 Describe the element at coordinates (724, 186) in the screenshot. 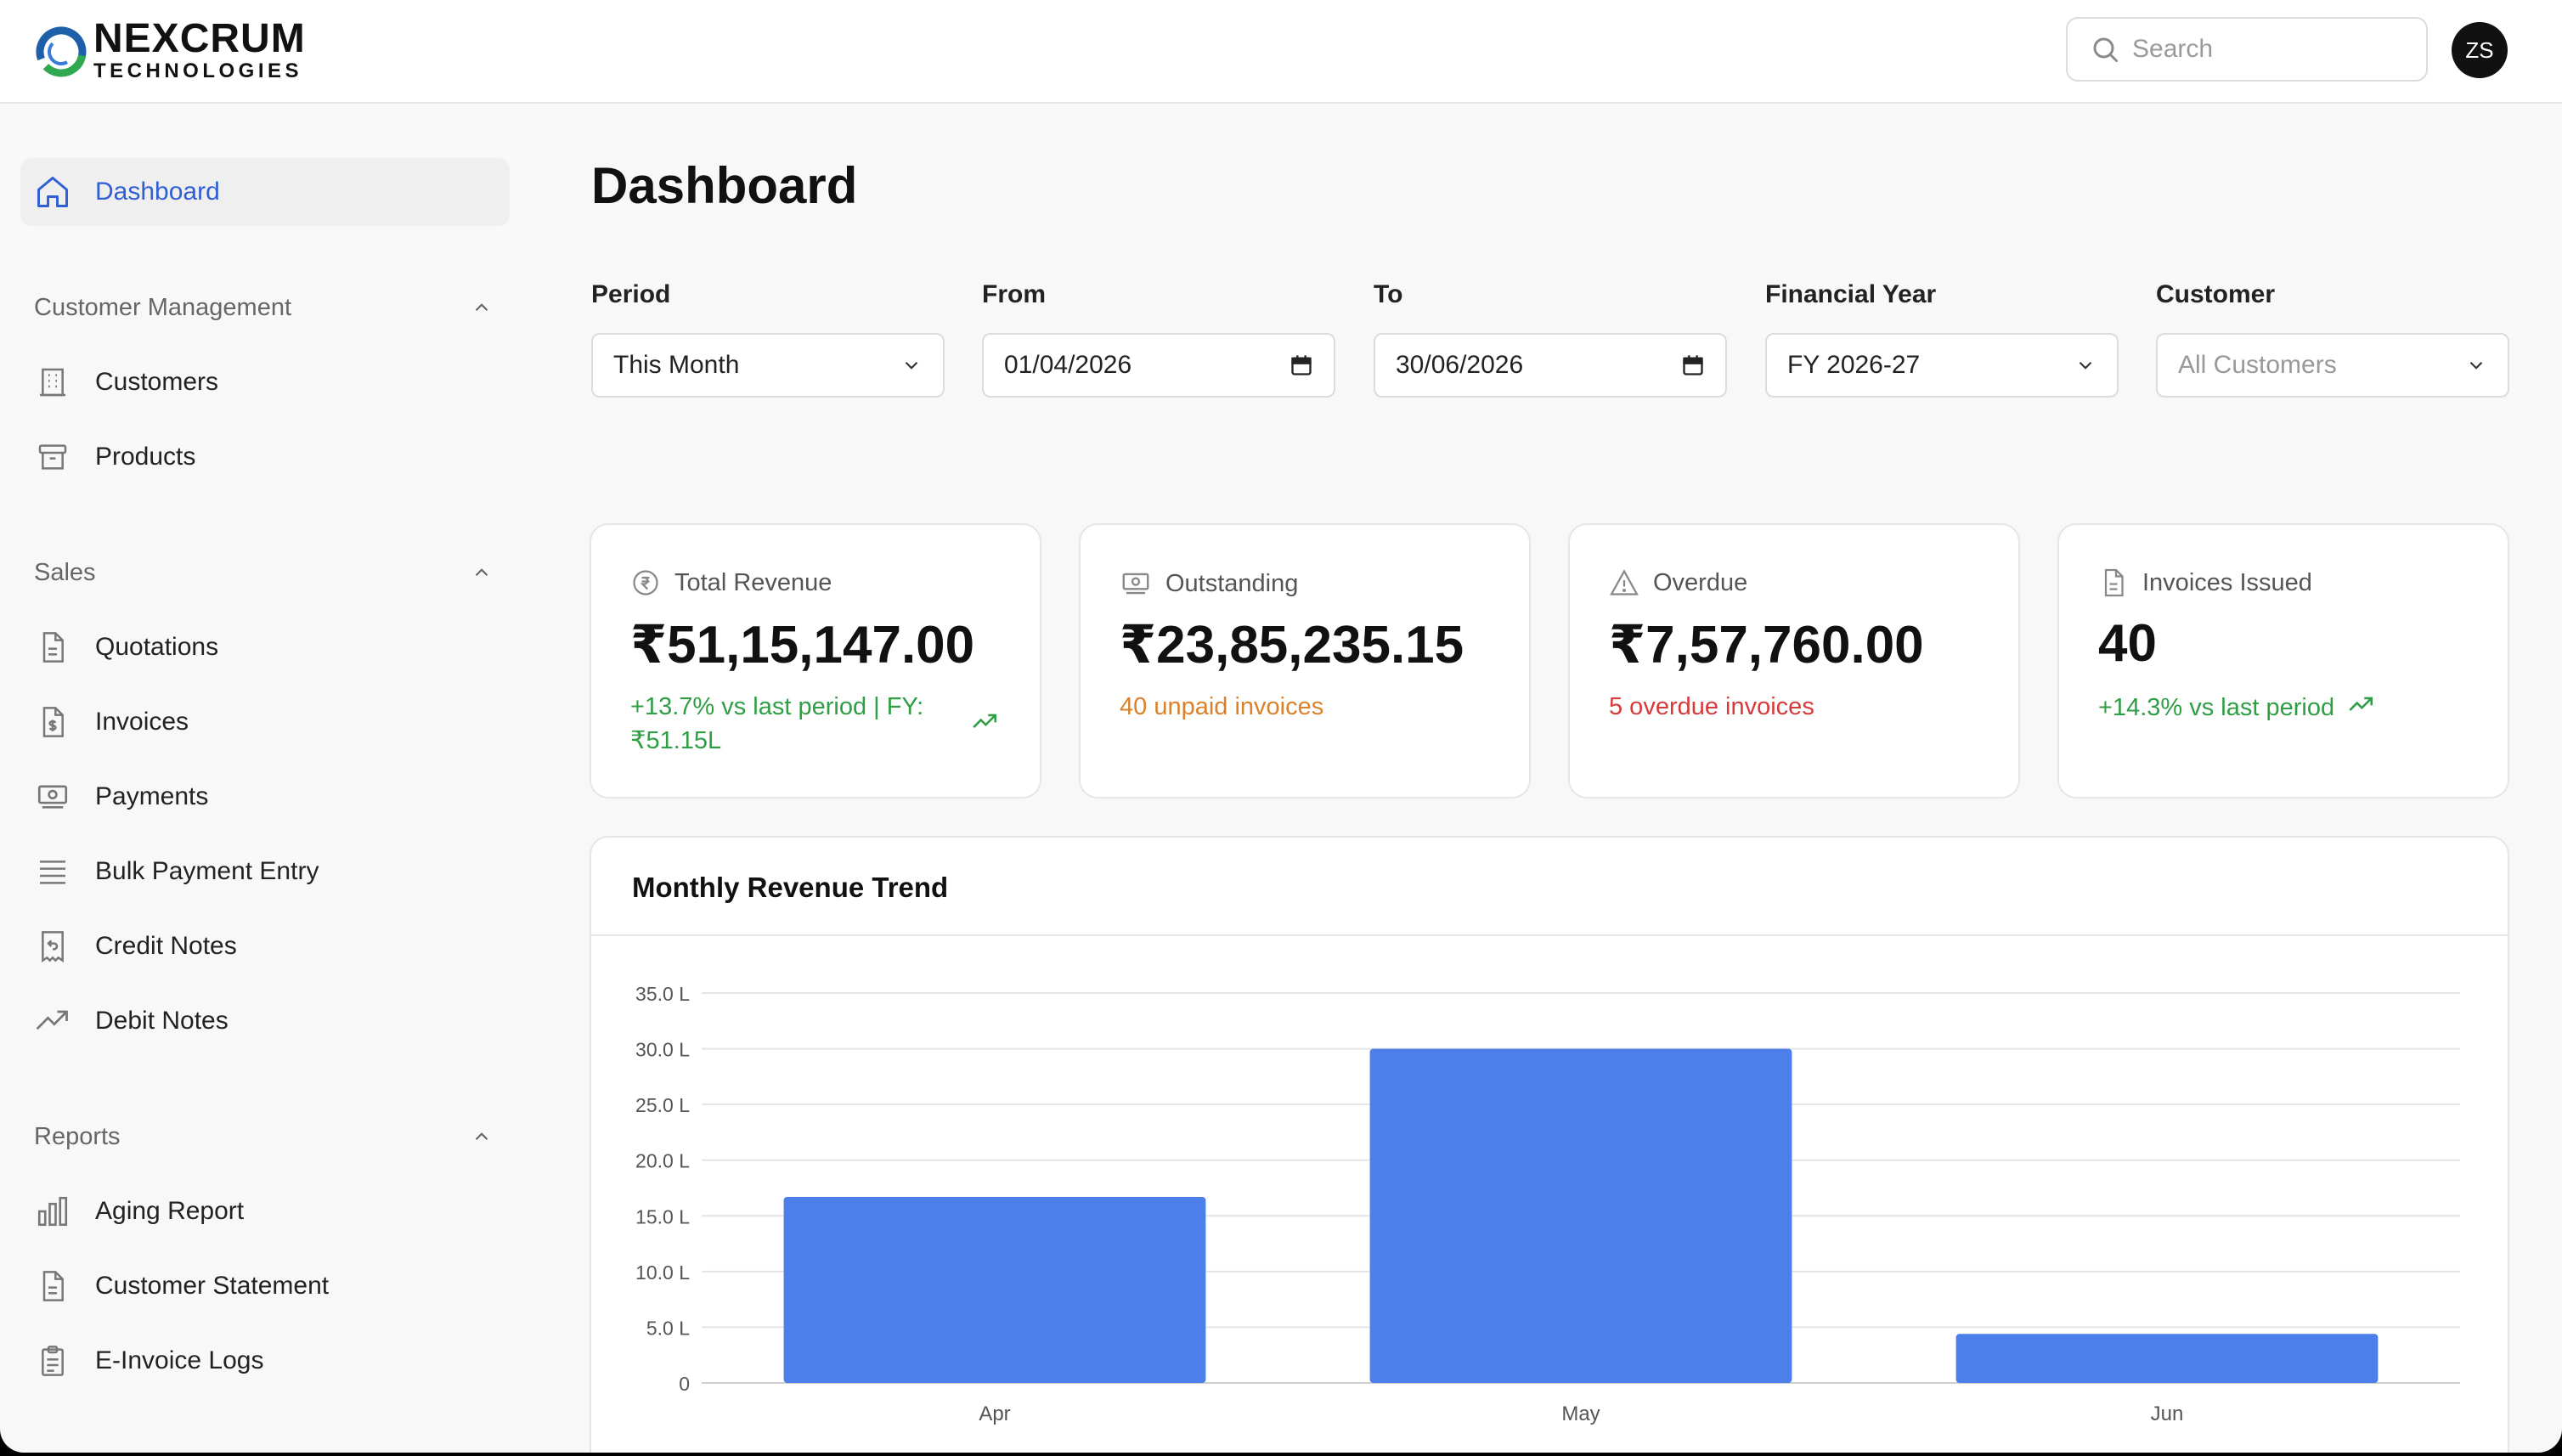

I see `page-title: Dashboard` at that location.